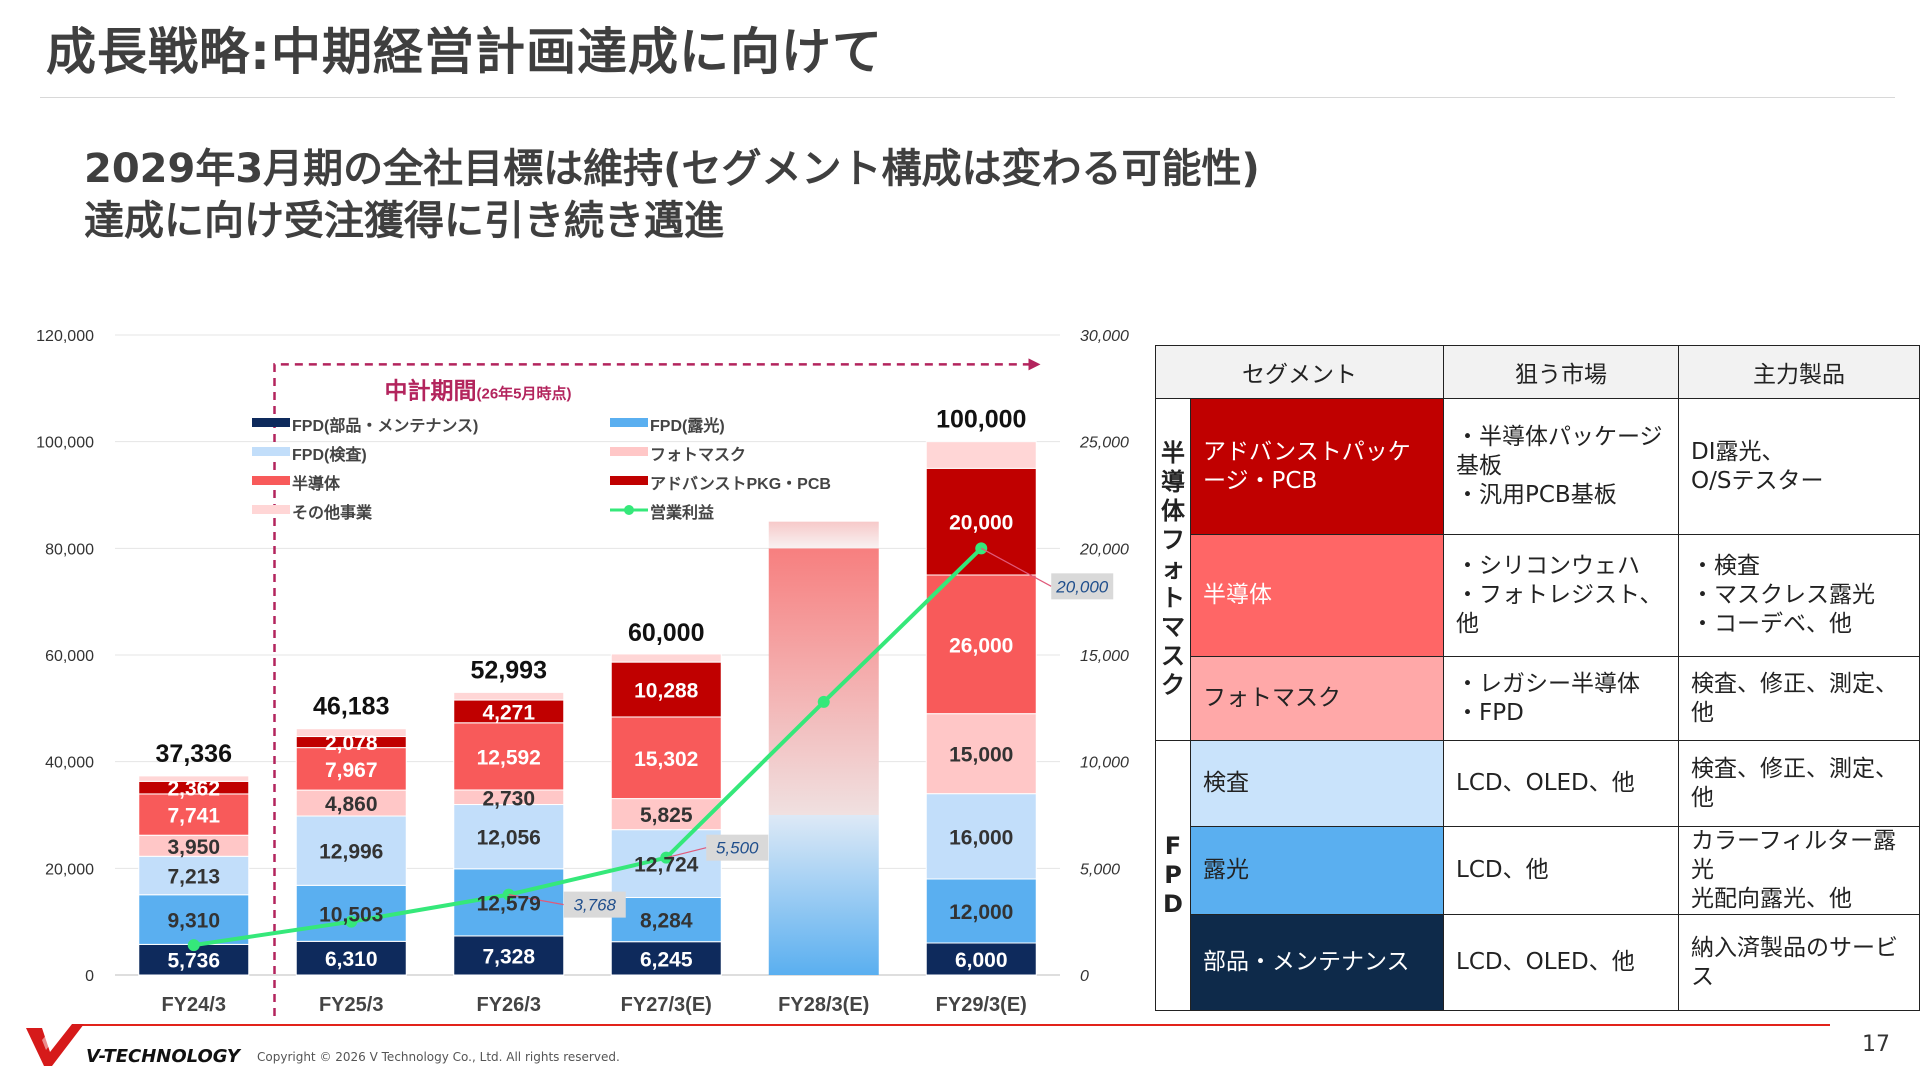 This screenshot has width=1920, height=1080. I want to click on segment-value-label: 7,328, so click(508, 956).